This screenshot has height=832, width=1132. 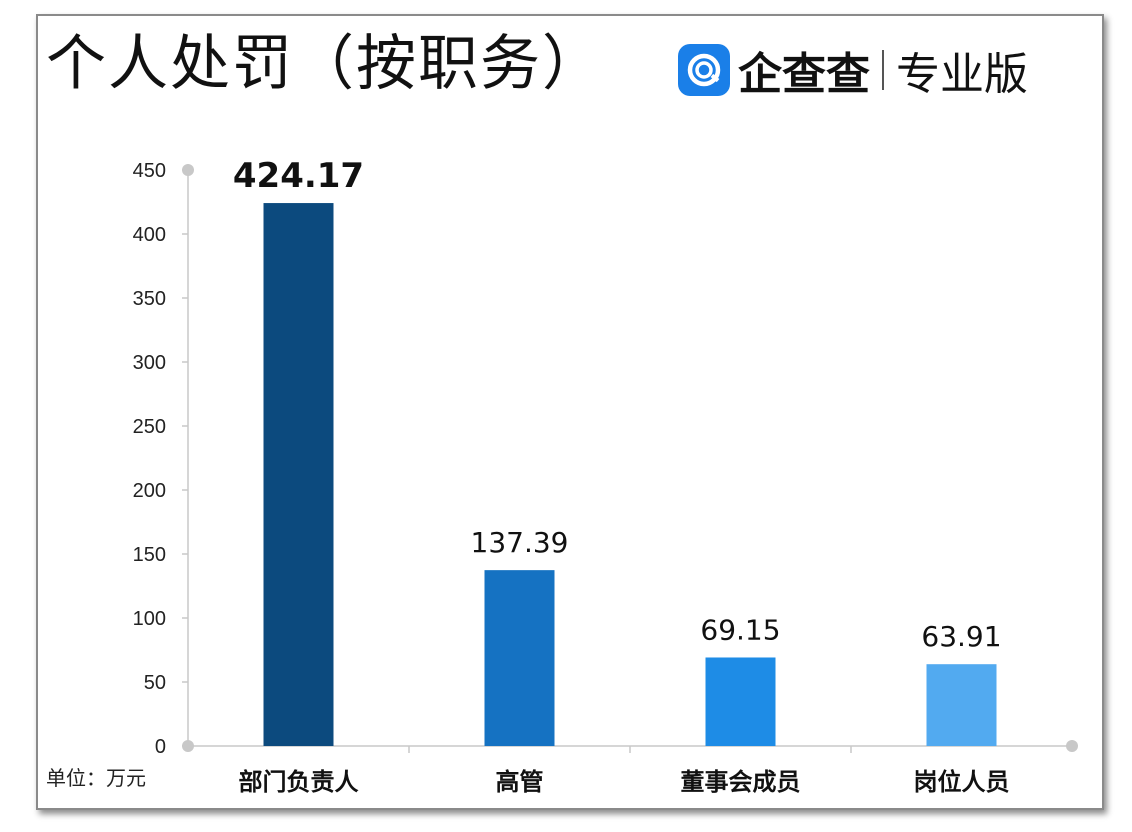 What do you see at coordinates (149, 235) in the screenshot?
I see `y-tick-label: 400` at bounding box center [149, 235].